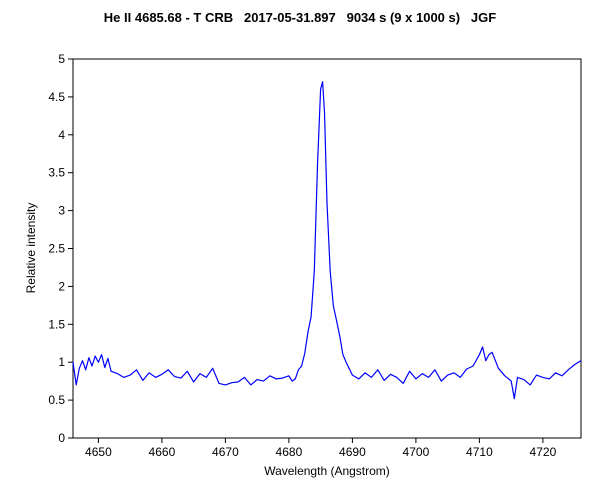 This screenshot has width=600, height=500. What do you see at coordinates (225, 452) in the screenshot?
I see `x-tick-label: 4670` at bounding box center [225, 452].